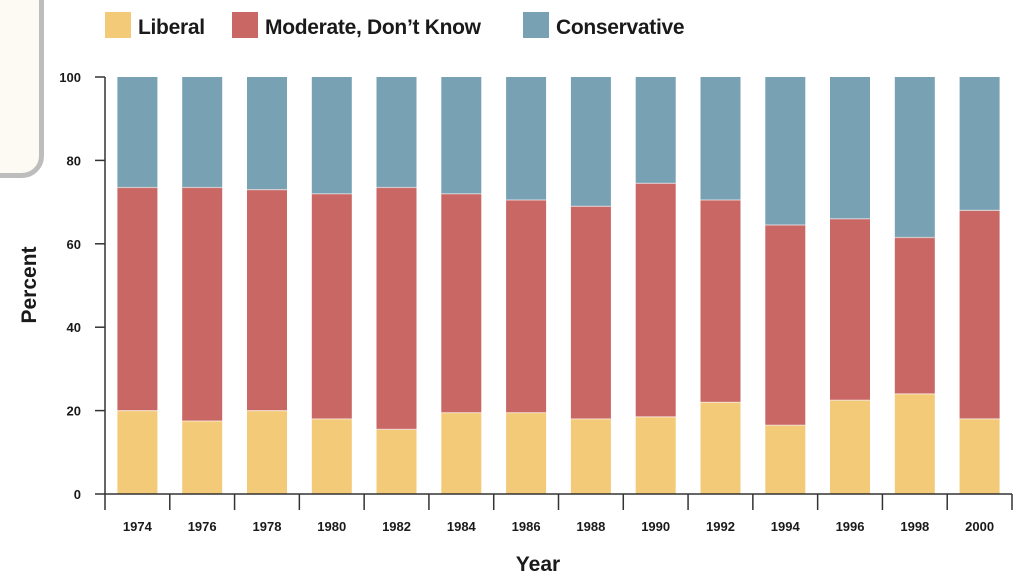 This screenshot has width=1026, height=576. Describe the element at coordinates (655, 300) in the screenshot. I see `bar-segment-1990-moderate-don-t-know` at that location.